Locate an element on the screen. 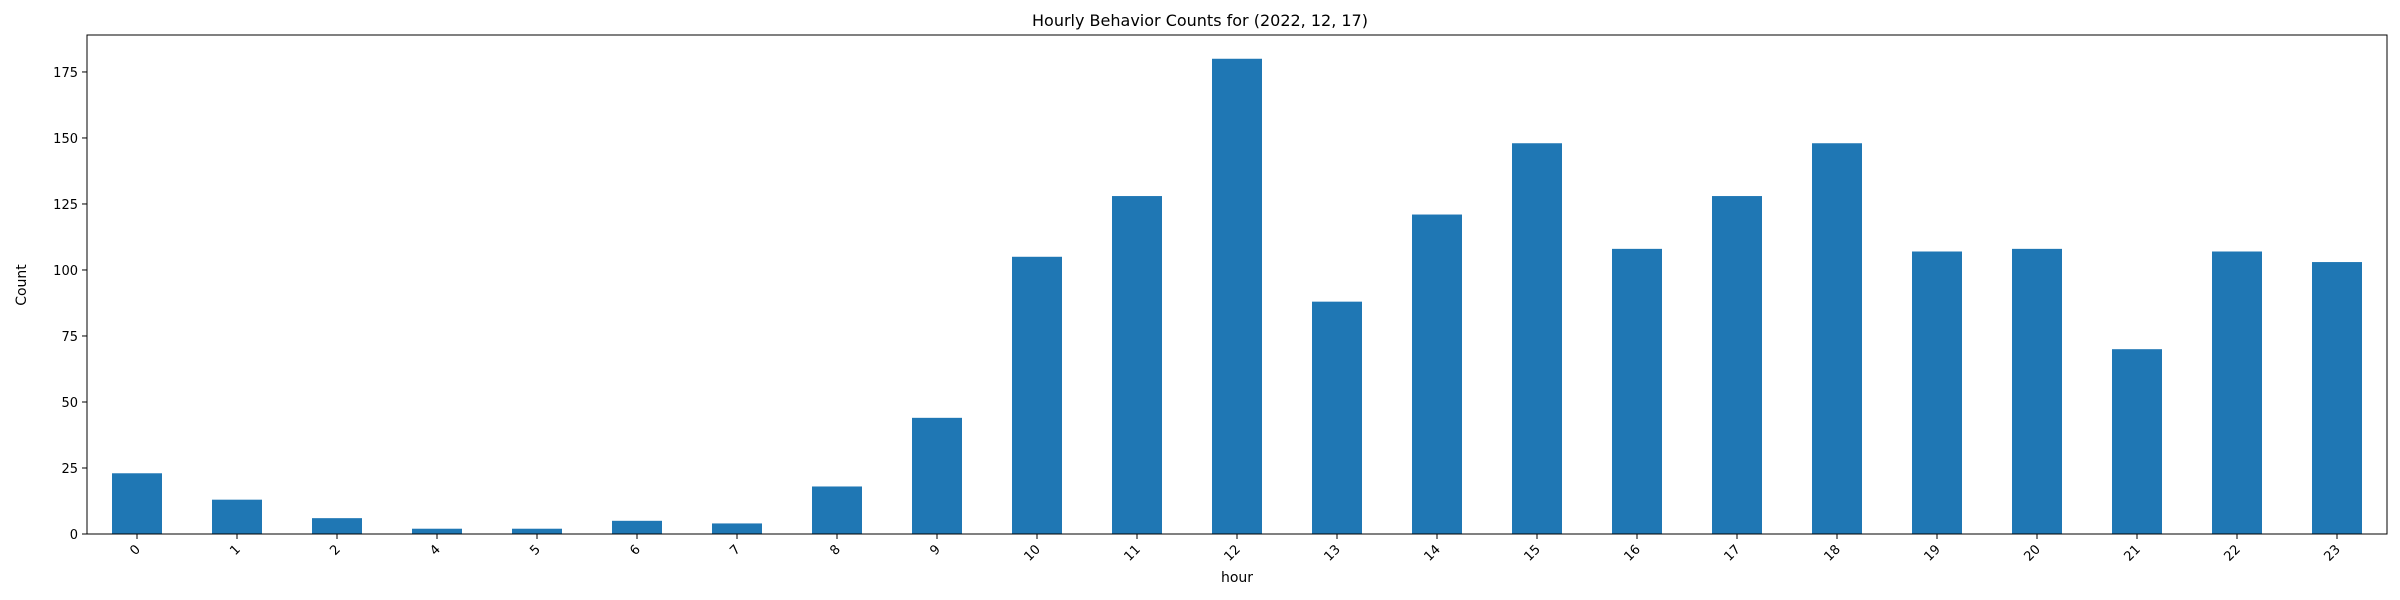 The height and width of the screenshot is (600, 2400). y-tick-label: 100 is located at coordinates (65, 271).